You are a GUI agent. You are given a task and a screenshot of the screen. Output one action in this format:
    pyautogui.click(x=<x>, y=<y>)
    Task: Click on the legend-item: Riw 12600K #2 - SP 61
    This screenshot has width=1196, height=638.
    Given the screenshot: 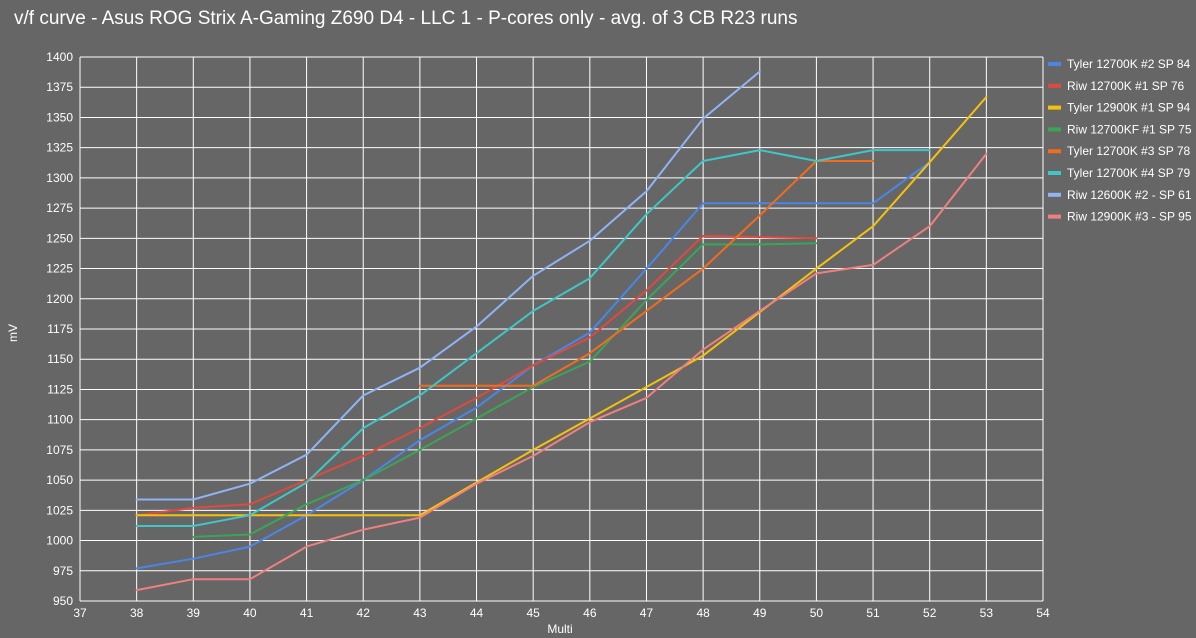 What is the action you would take?
    pyautogui.click(x=1120, y=195)
    